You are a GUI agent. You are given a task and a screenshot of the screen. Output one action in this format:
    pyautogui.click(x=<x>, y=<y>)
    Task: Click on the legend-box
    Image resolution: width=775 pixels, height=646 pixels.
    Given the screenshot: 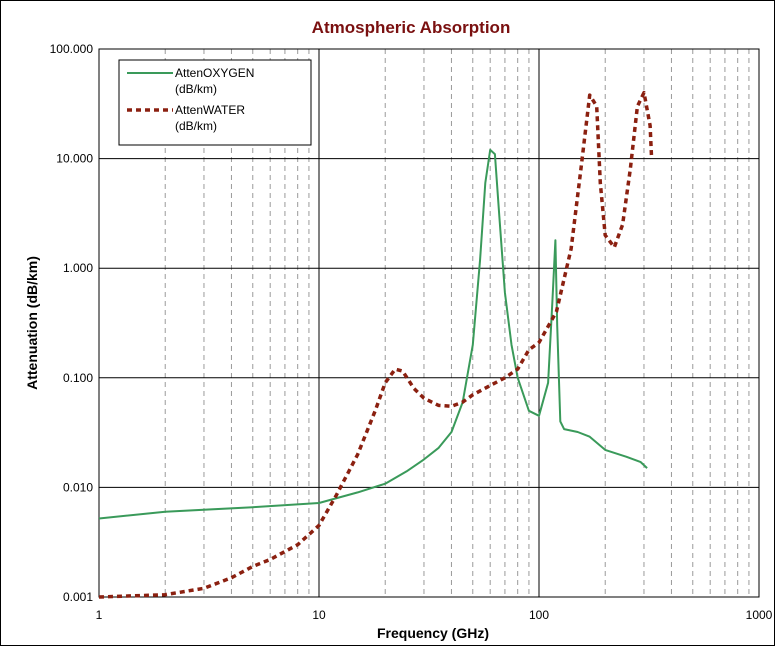 What is the action you would take?
    pyautogui.click(x=215, y=102)
    